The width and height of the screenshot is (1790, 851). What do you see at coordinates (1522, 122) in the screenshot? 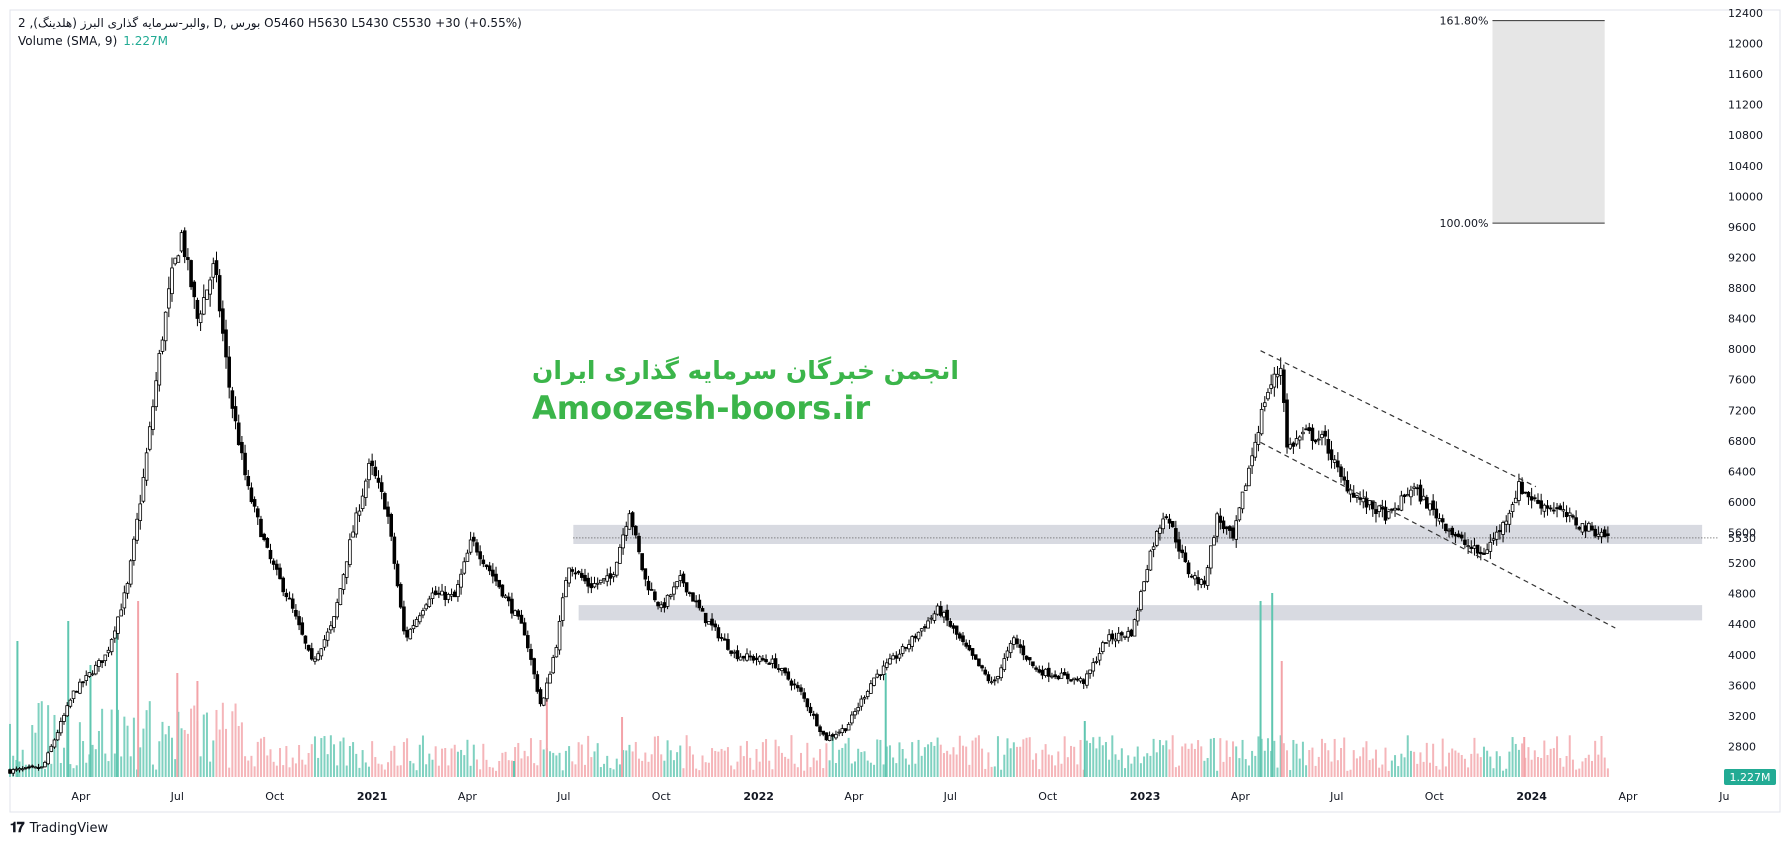
I see `fibonacci-extension: 161.80%100.00%` at bounding box center [1522, 122].